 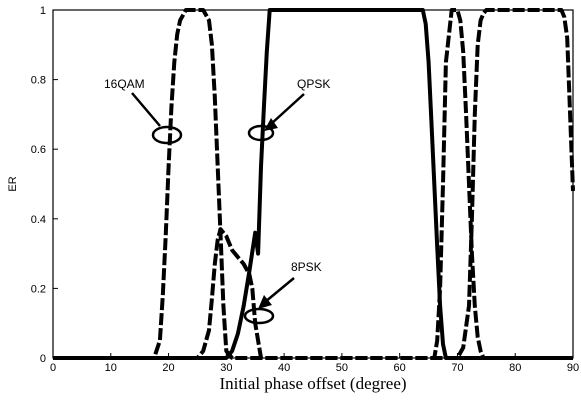 What do you see at coordinates (146, 109) in the screenshot?
I see `annotation-16qam-arrow` at bounding box center [146, 109].